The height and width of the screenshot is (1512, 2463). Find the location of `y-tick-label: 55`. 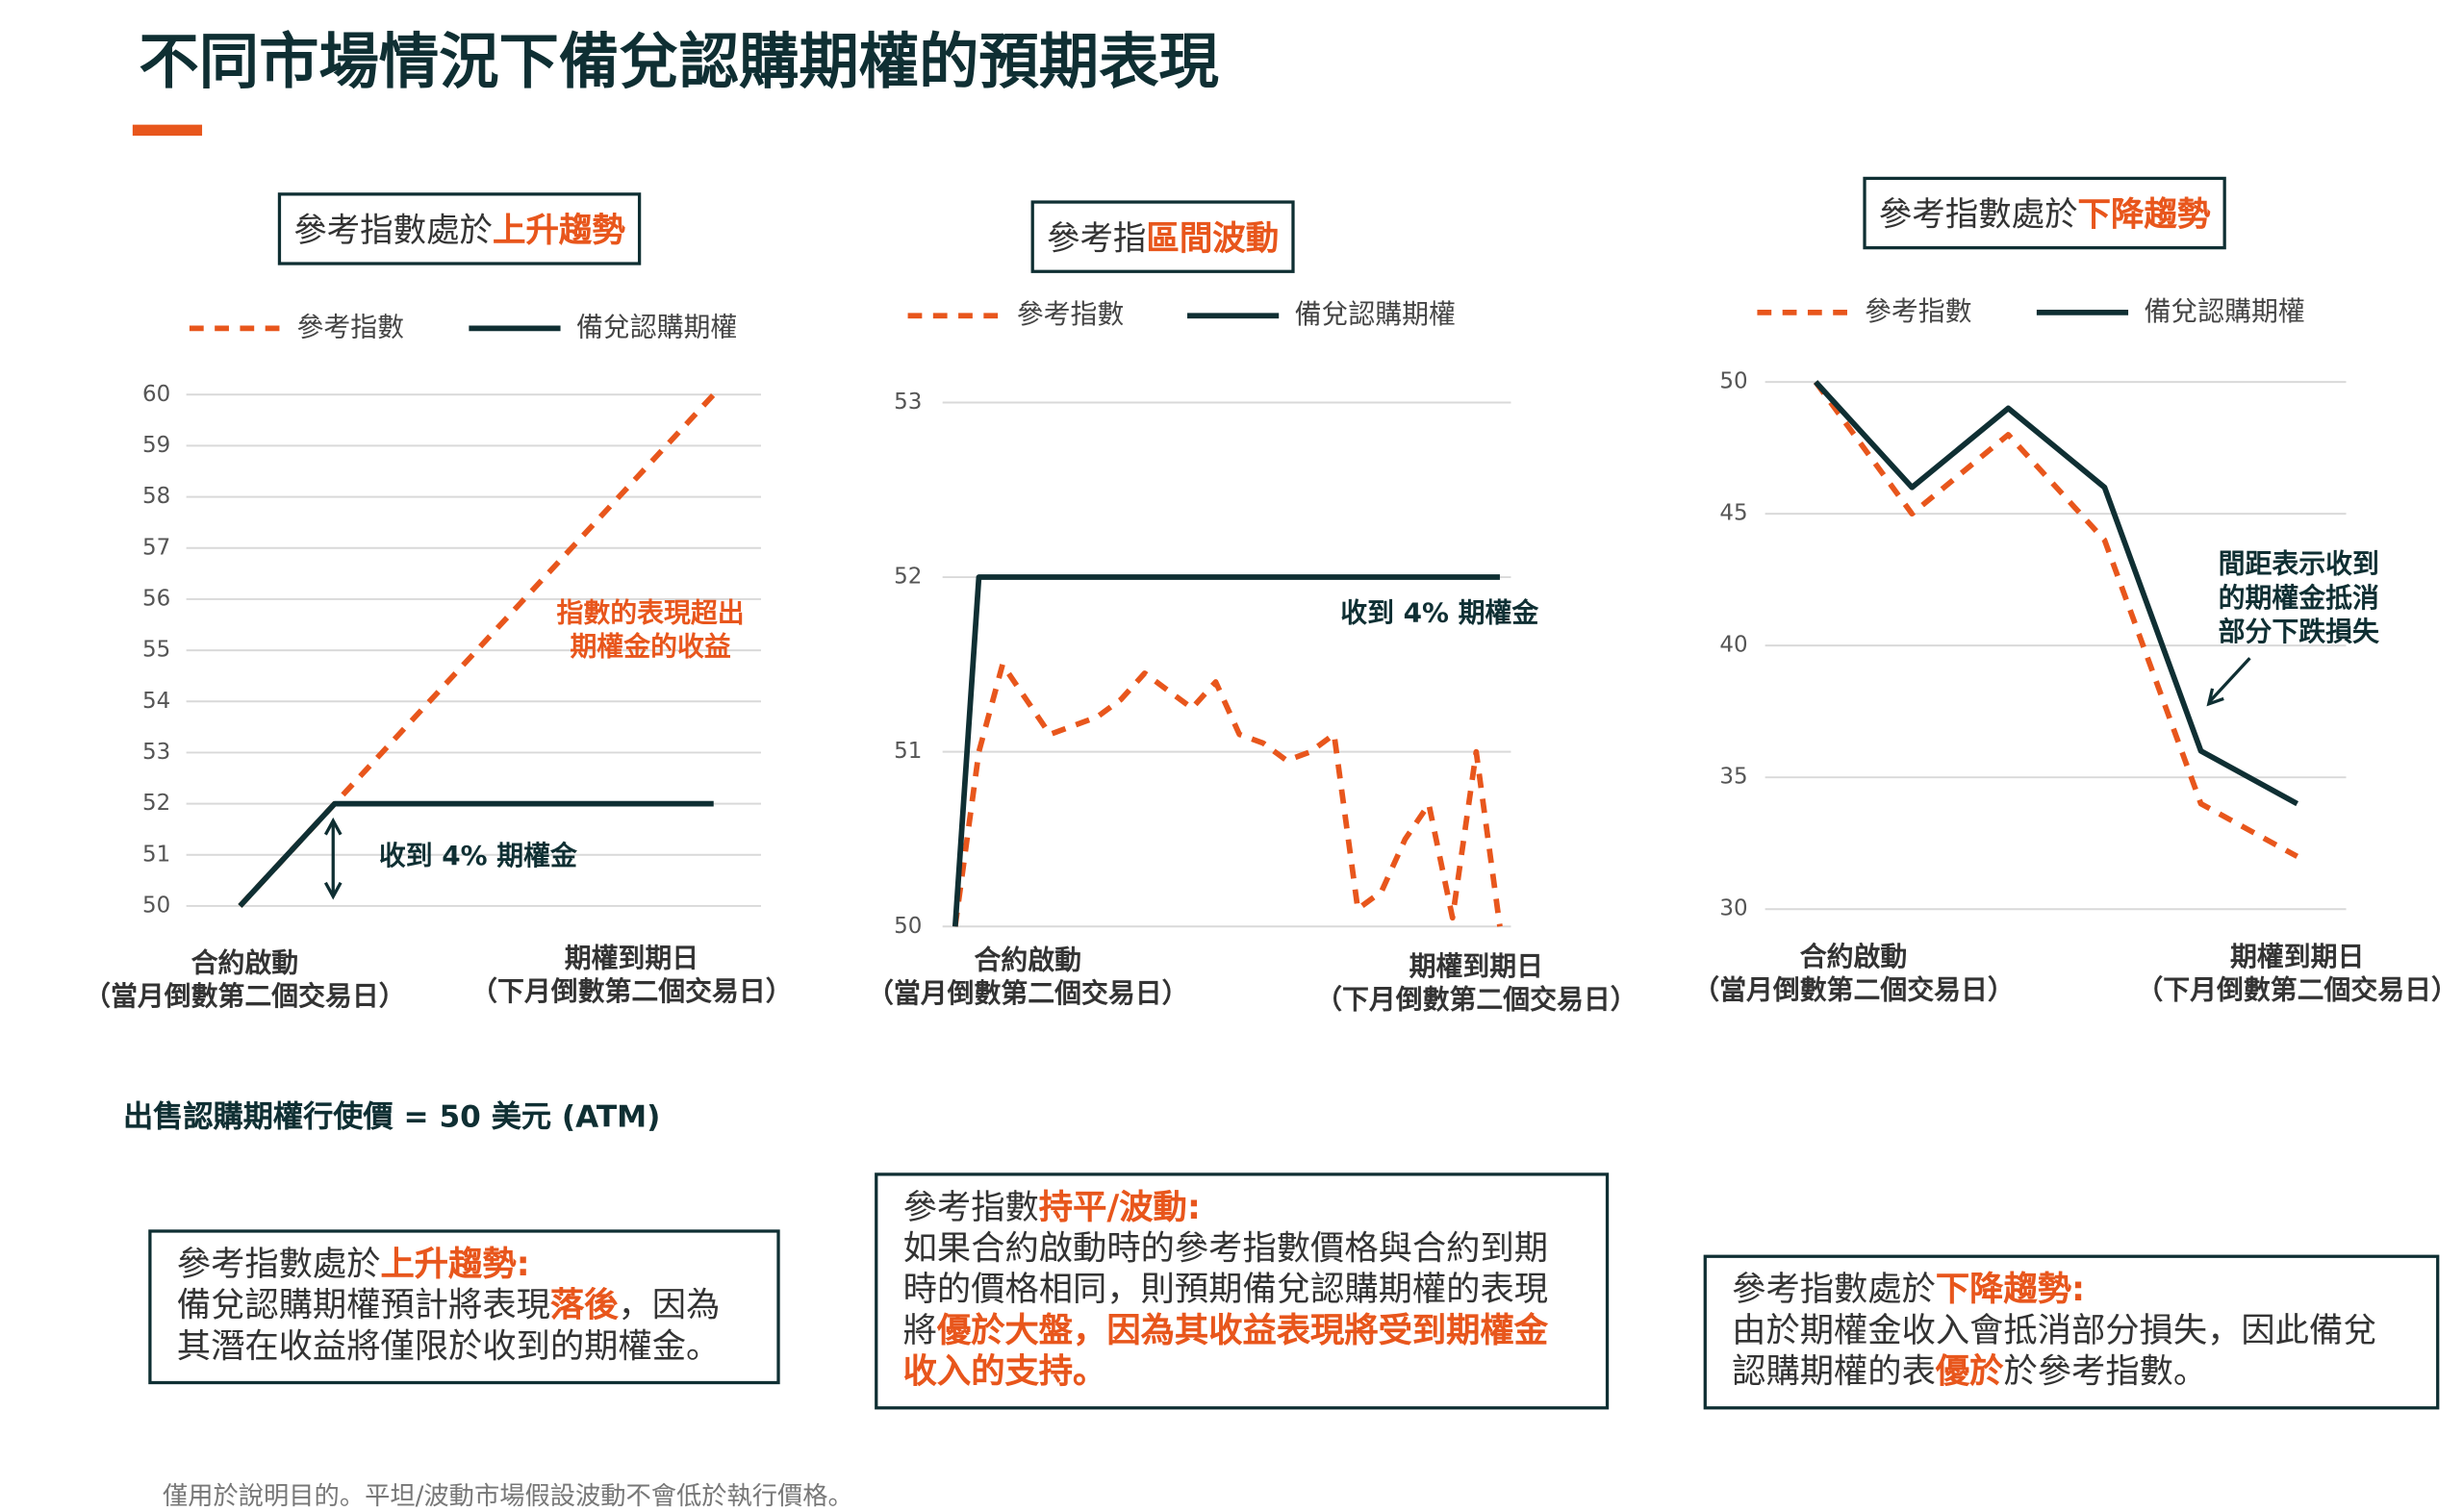

y-tick-label: 55 is located at coordinates (156, 651).